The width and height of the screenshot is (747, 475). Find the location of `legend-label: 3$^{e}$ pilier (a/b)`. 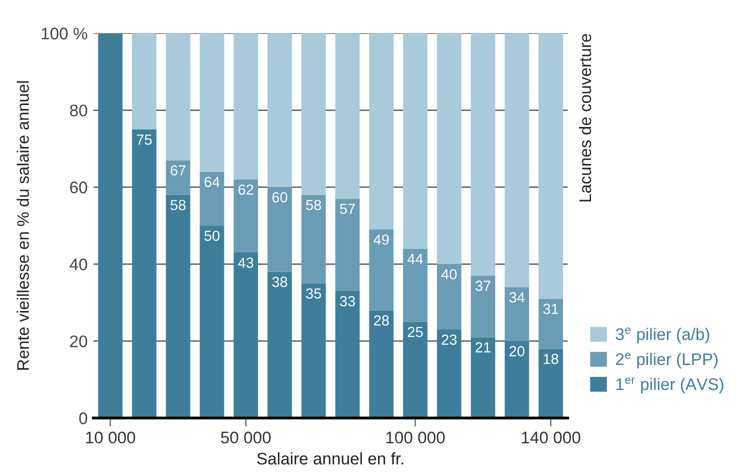

legend-label: 3$^{e}$ pilier (a/b) is located at coordinates (663, 336).